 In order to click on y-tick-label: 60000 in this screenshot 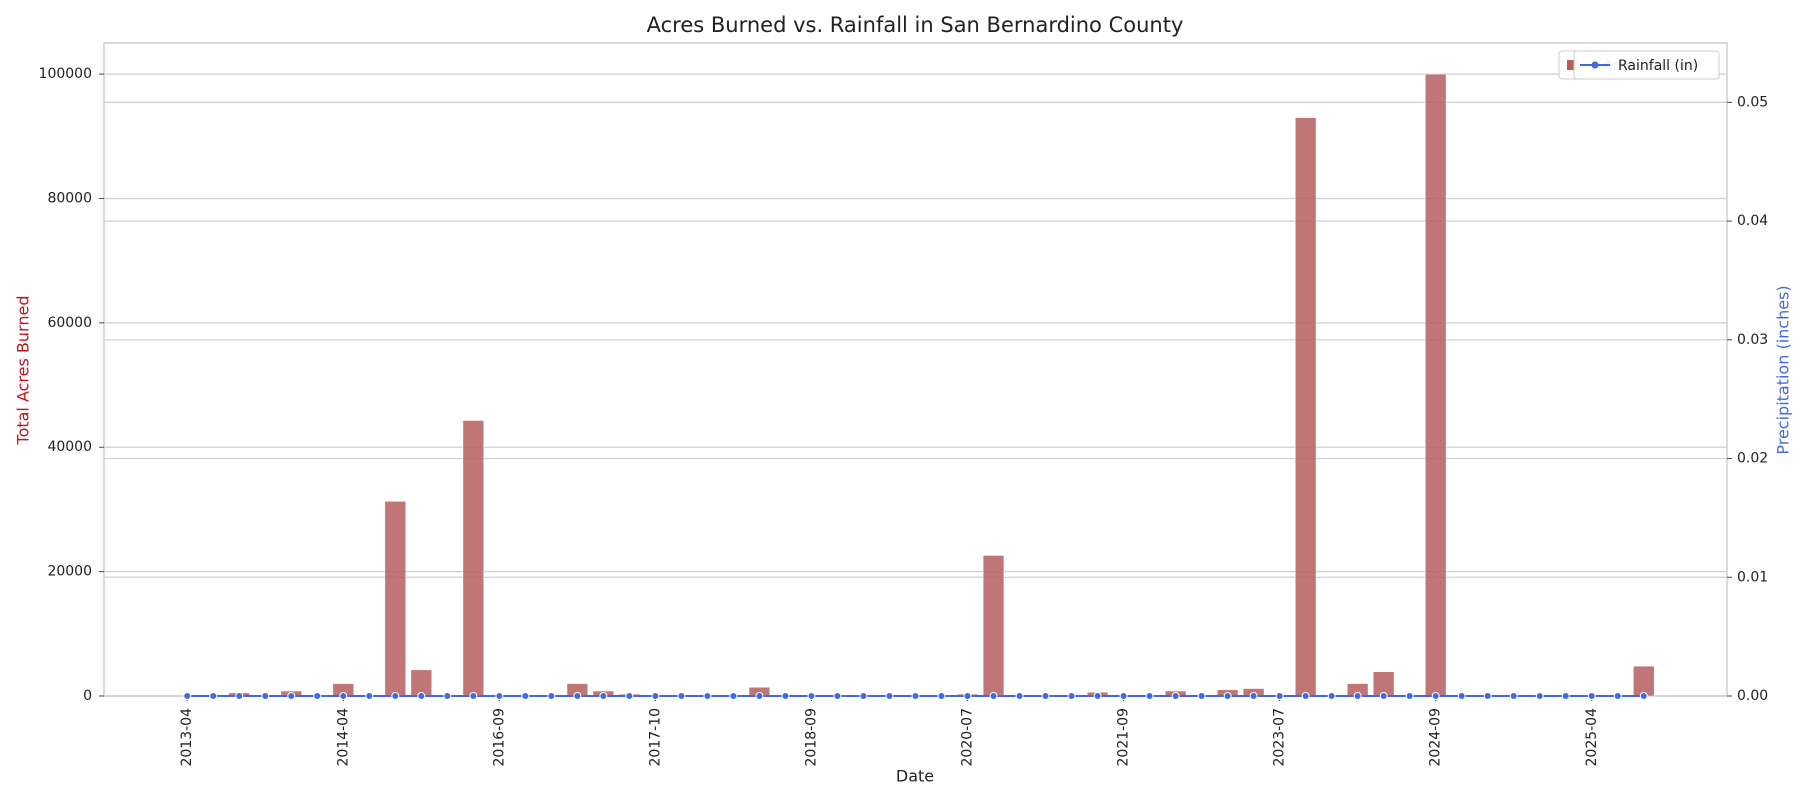, I will do `click(69, 323)`.